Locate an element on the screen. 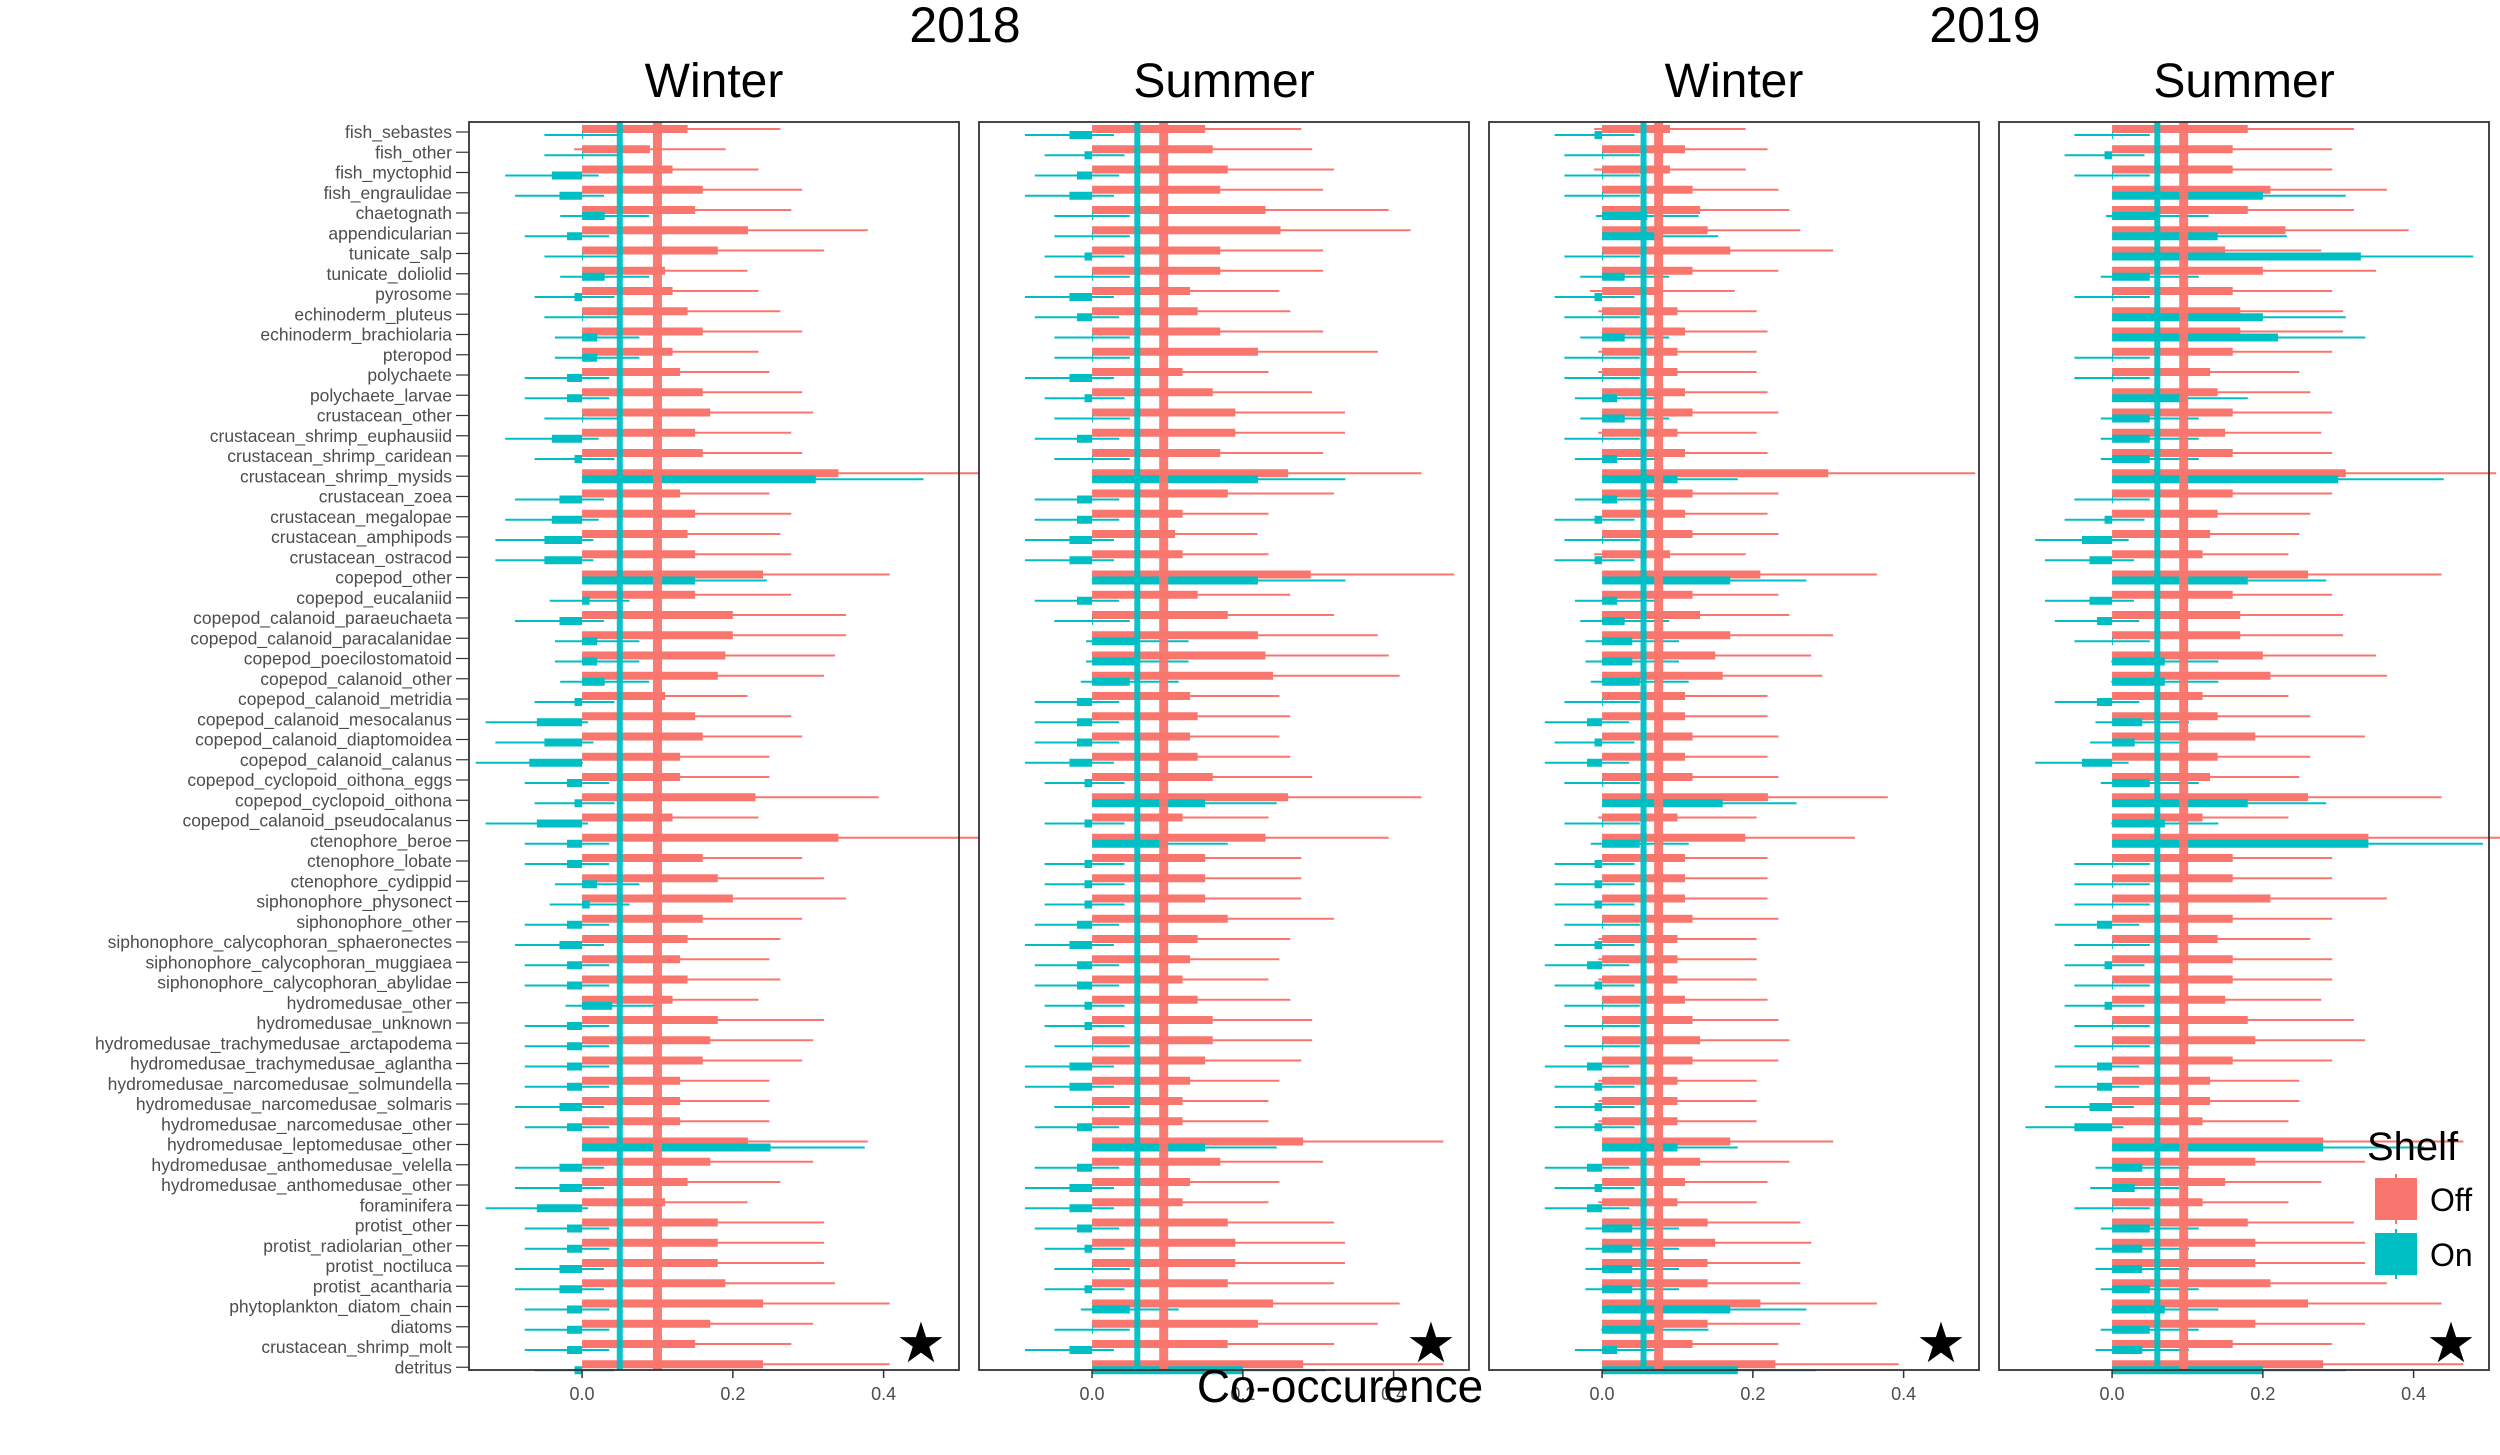 This screenshot has width=2500, height=1455. category-label: copepod_calanoid_mesocalanus is located at coordinates (324, 719).